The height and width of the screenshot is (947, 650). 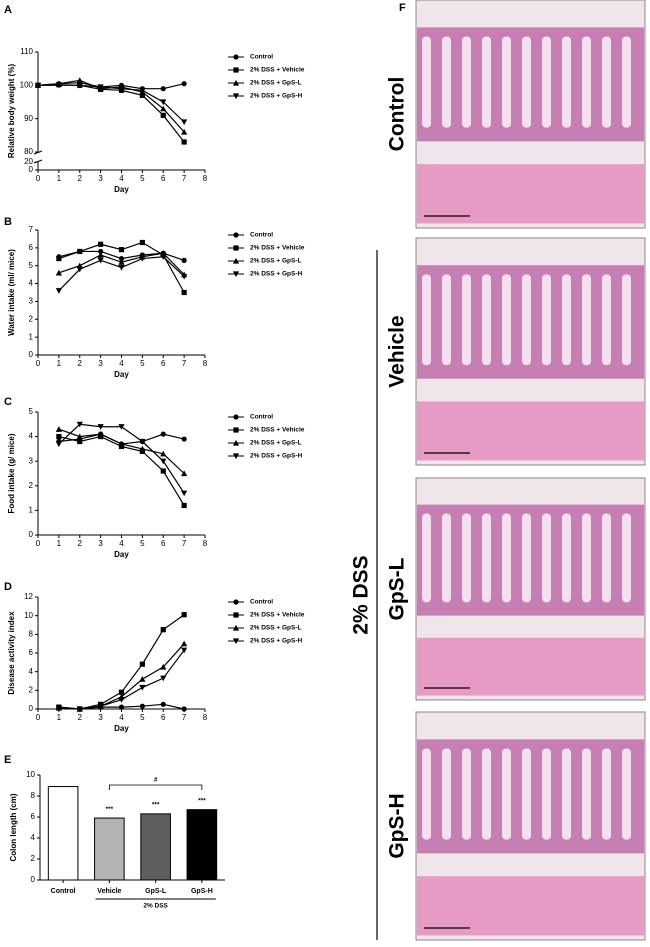 What do you see at coordinates (31, 689) in the screenshot?
I see `y-tick-label: 2` at bounding box center [31, 689].